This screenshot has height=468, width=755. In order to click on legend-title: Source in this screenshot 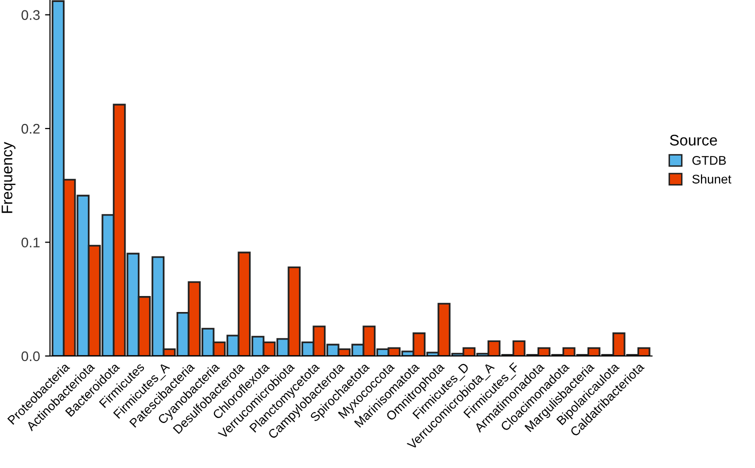, I will do `click(693, 140)`.